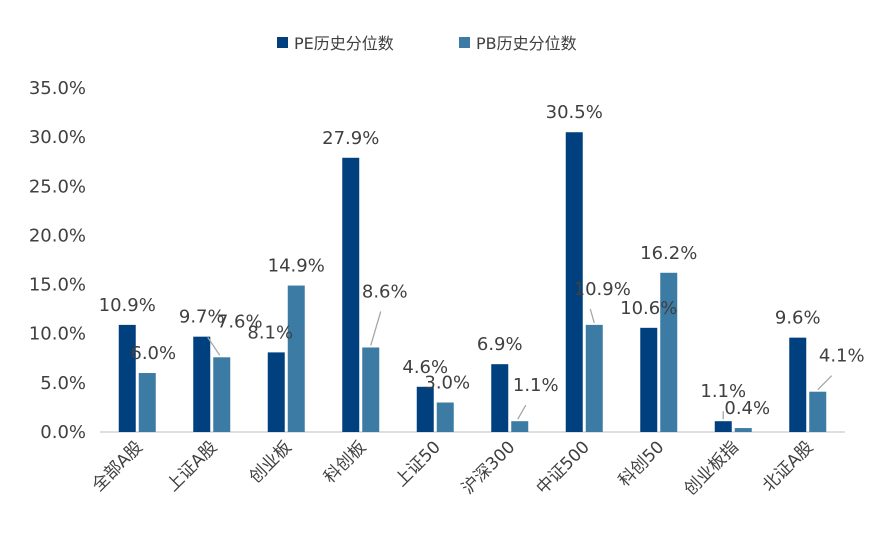 This screenshot has width=886, height=553. What do you see at coordinates (417, 463) in the screenshot?
I see `x-category-label: 上证50` at bounding box center [417, 463].